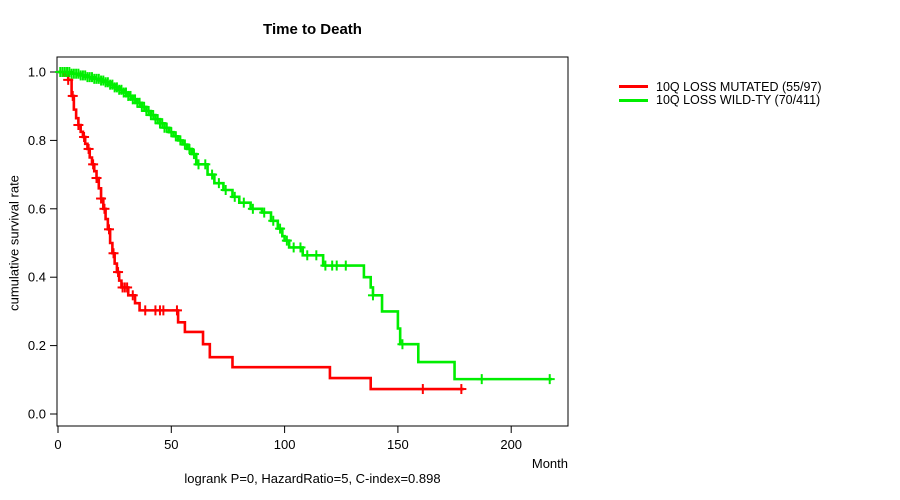  What do you see at coordinates (285, 444) in the screenshot?
I see `x-tick-label: 100` at bounding box center [285, 444].